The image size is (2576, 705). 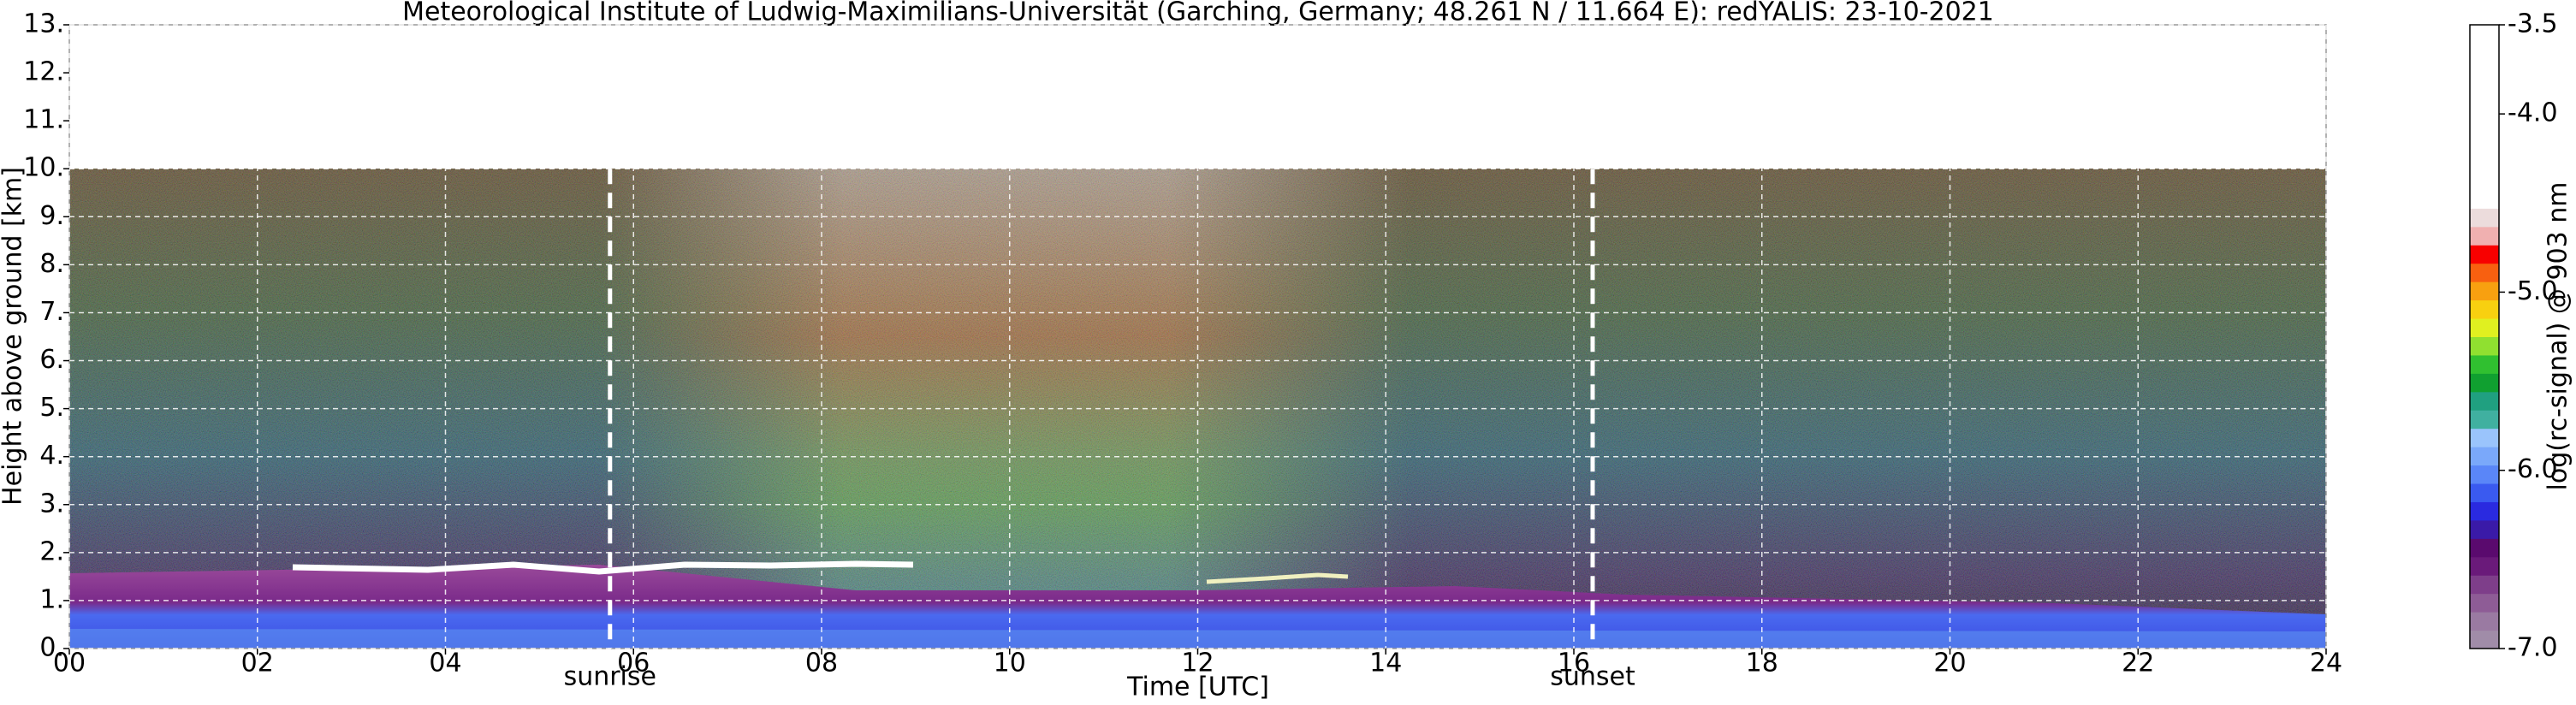 I want to click on colorbar-tick-label: -7.0, so click(x=2533, y=648).